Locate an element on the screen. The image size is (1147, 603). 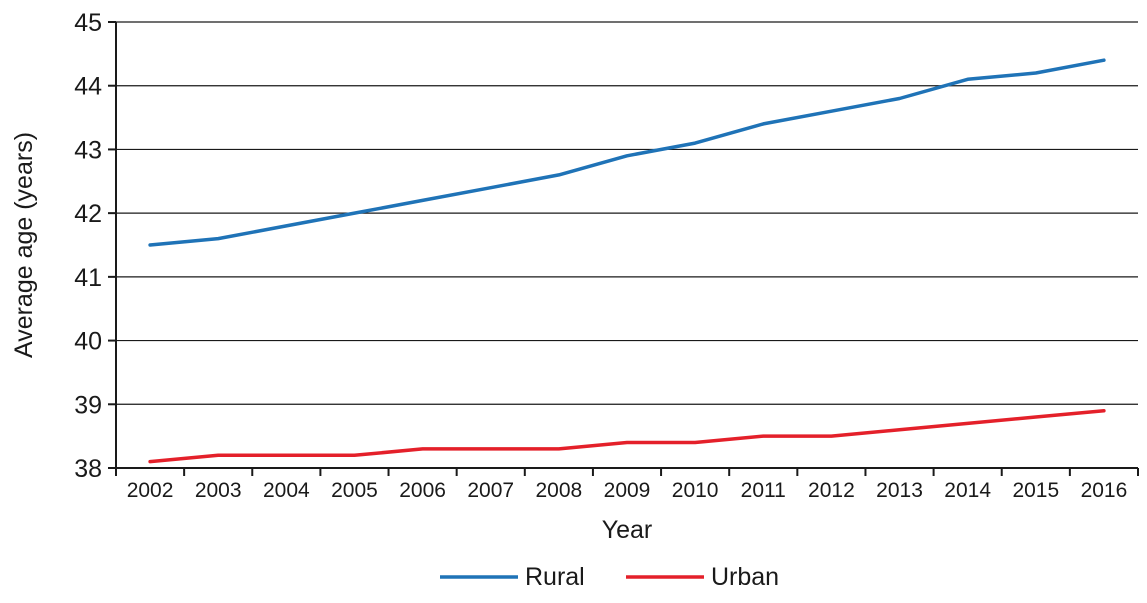
legend-label-rural: Rural is located at coordinates (555, 577).